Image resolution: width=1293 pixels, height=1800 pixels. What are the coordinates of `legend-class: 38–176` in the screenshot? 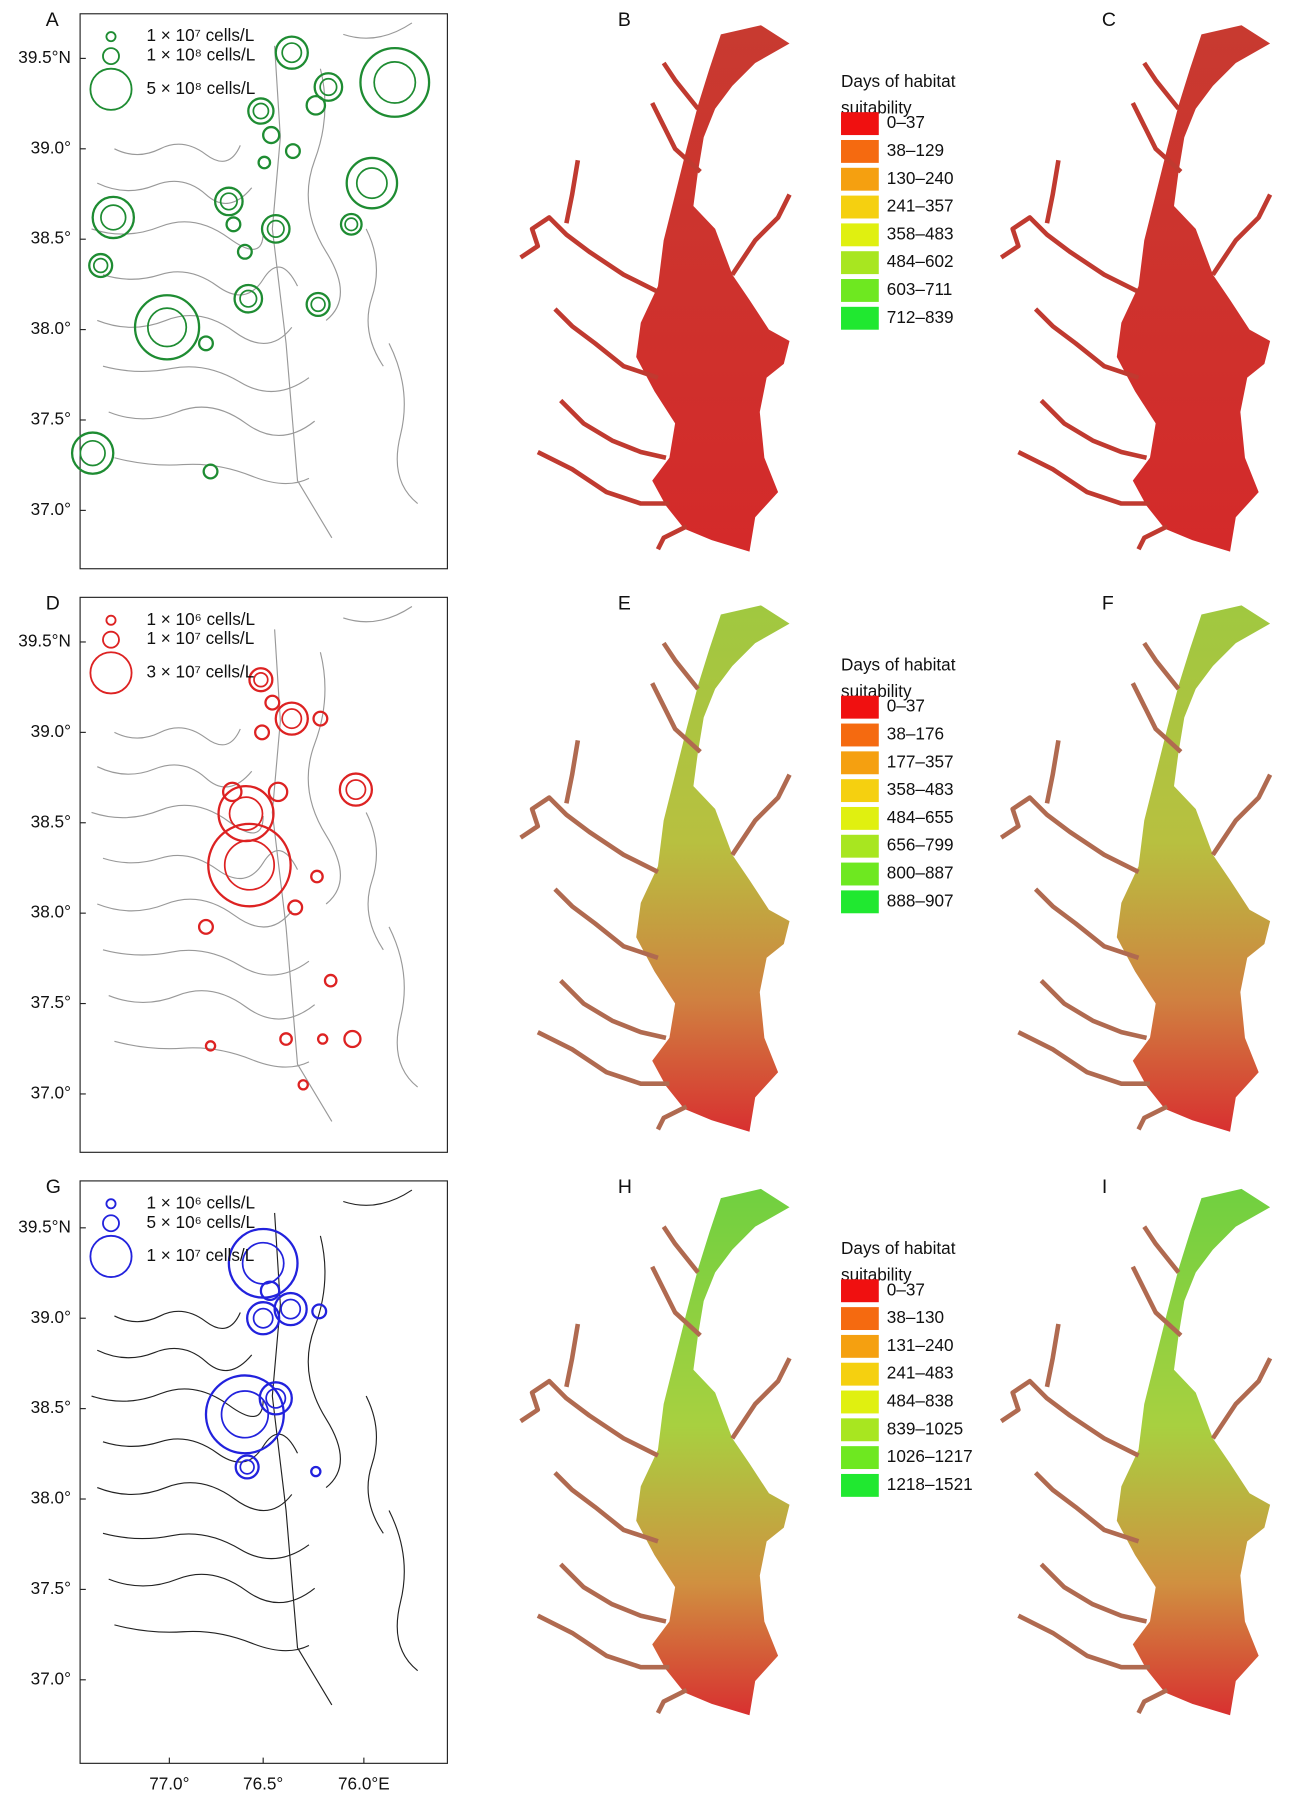 It's located at (915, 734).